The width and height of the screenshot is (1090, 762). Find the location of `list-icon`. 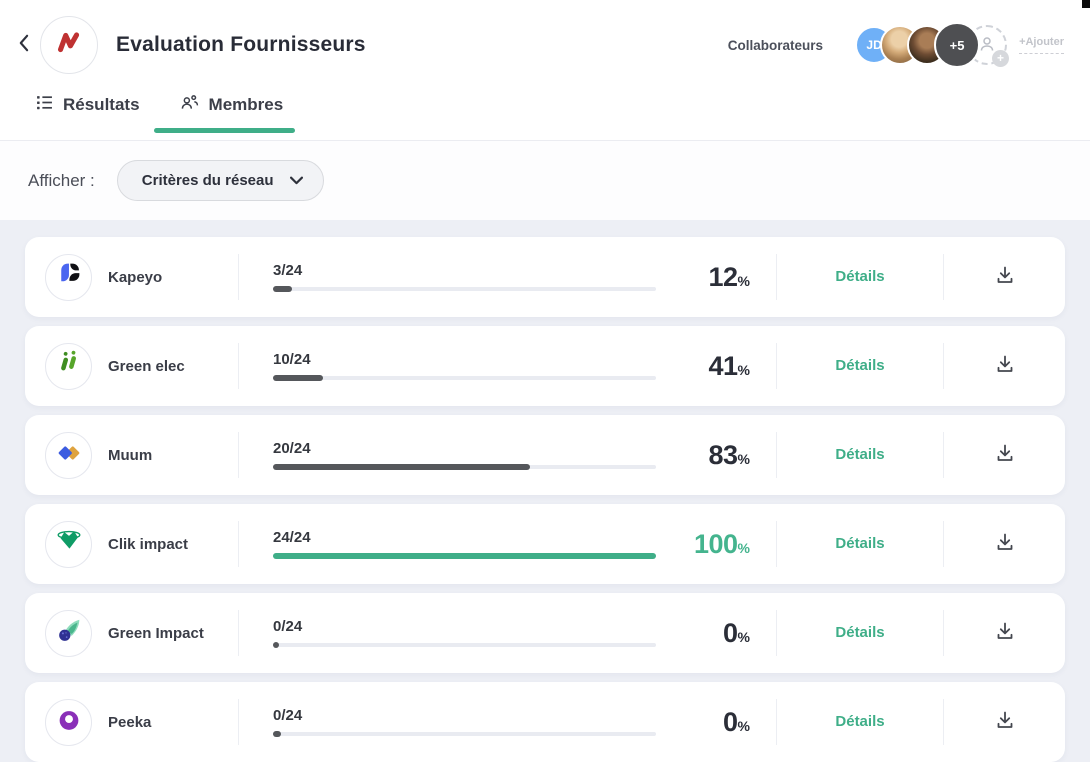

list-icon is located at coordinates (44, 105).